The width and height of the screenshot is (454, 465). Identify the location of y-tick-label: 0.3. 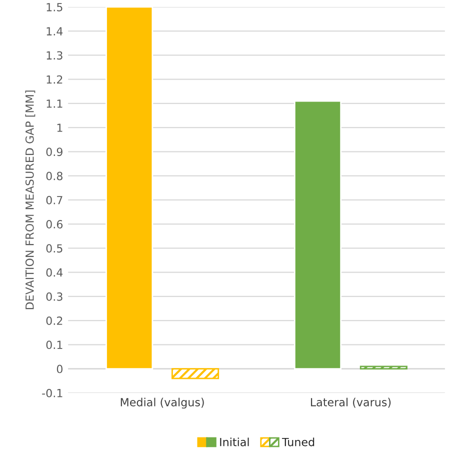
(54, 296).